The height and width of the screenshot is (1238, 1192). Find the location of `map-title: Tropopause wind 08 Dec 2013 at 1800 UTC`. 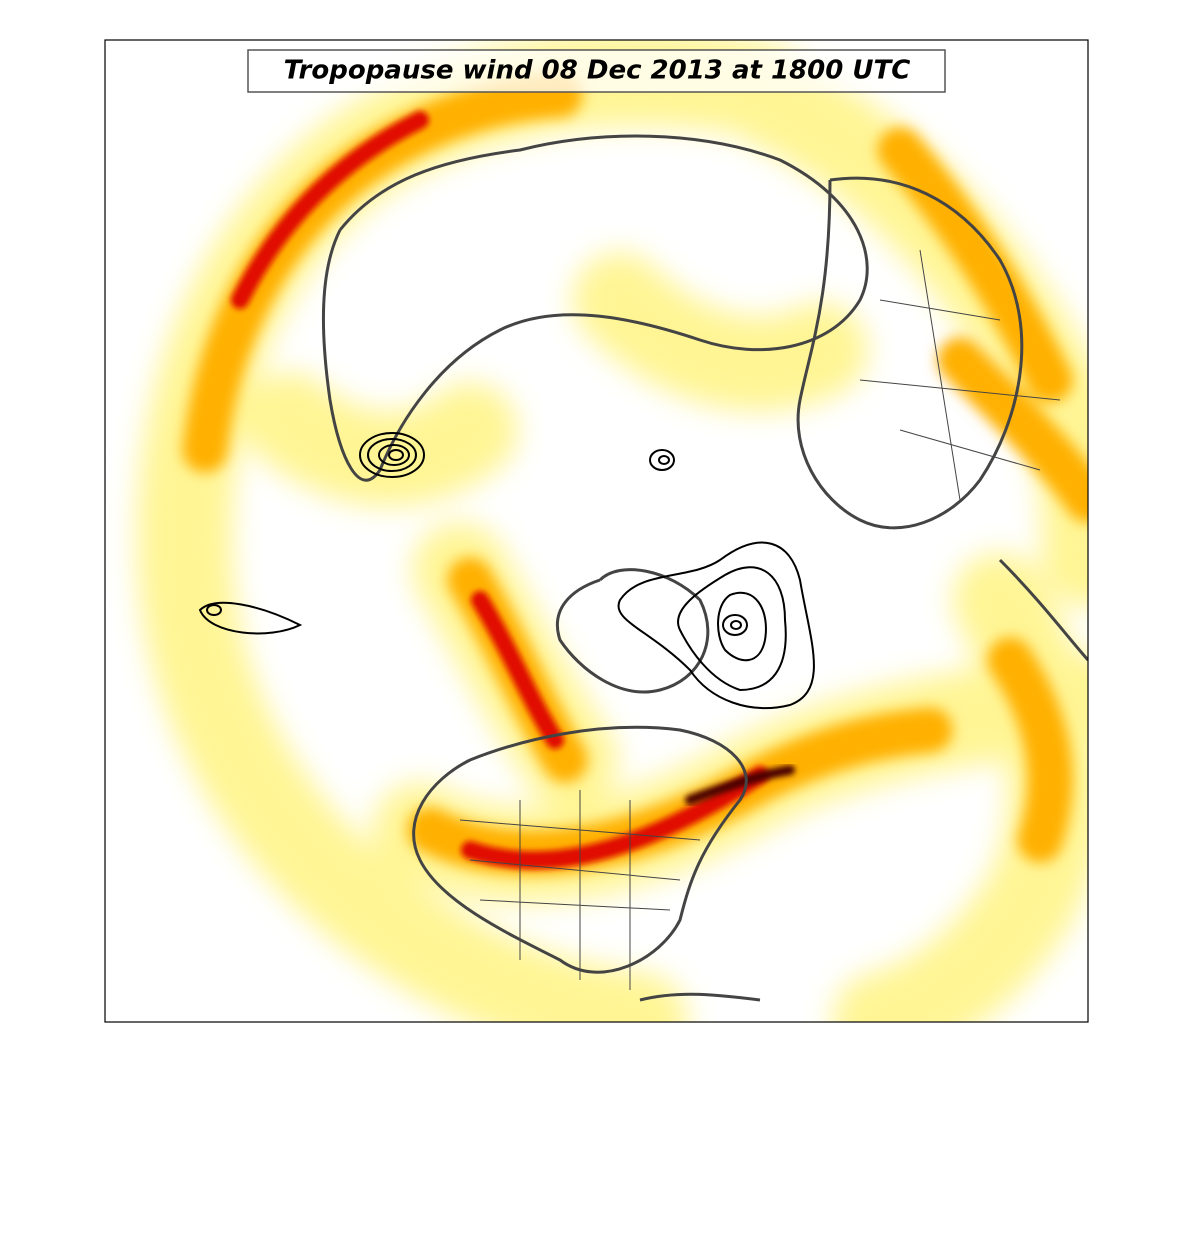

map-title: Tropopause wind 08 Dec 2013 at 1800 UTC is located at coordinates (597, 71).